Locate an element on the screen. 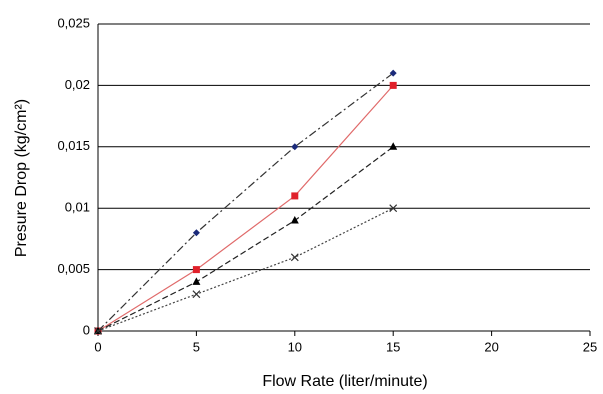 This screenshot has height=394, width=603. y-axis-title: Presure Drop (kg/cm²) is located at coordinates (21, 178).